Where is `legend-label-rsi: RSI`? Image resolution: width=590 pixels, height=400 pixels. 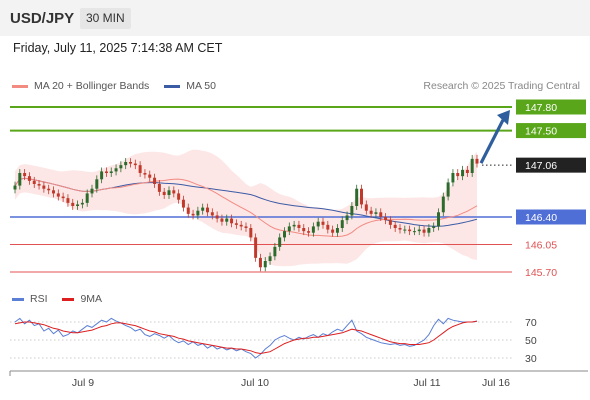
legend-label-rsi: RSI is located at coordinates (39, 299).